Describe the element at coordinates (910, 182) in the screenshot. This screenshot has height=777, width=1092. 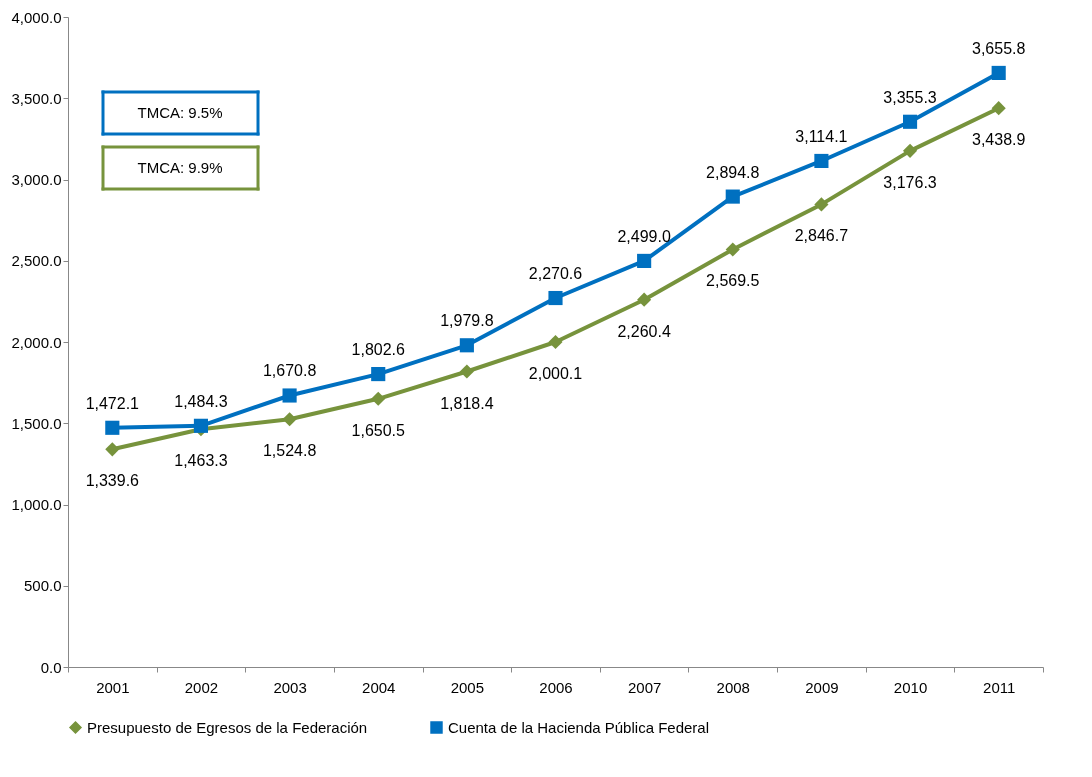
I see `data-label: 3,176.3` at that location.